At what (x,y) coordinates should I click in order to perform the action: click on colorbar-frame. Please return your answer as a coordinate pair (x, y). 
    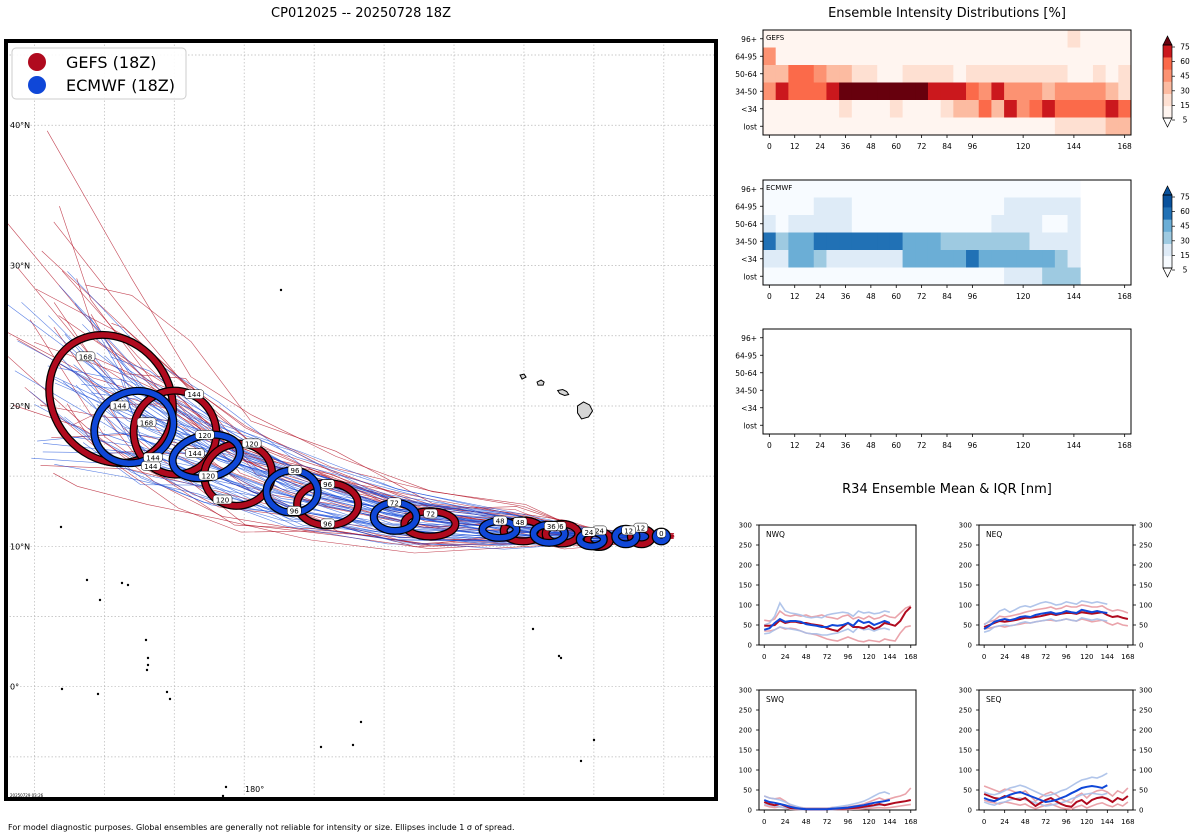
    Looking at the image, I should click on (1167, 81).